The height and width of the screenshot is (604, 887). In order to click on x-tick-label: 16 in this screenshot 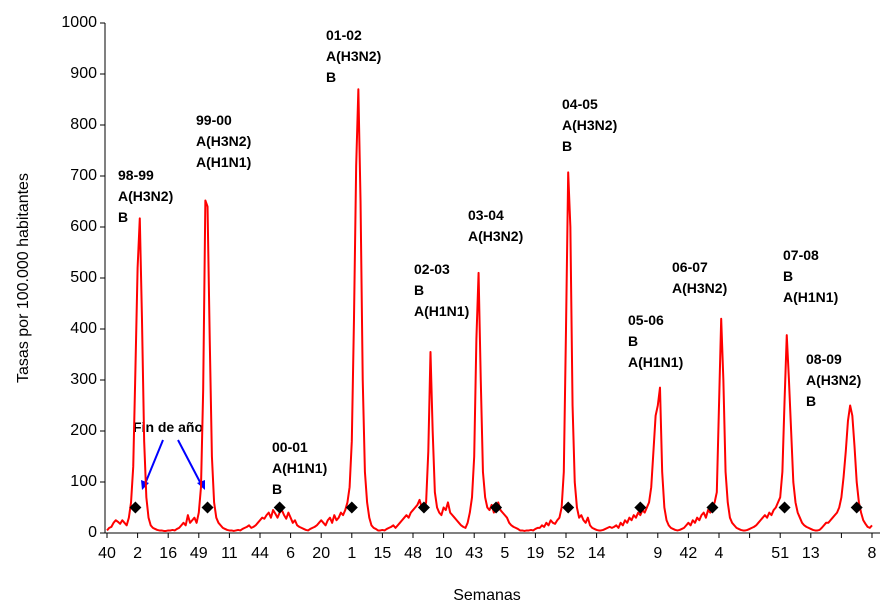, I will do `click(168, 553)`.